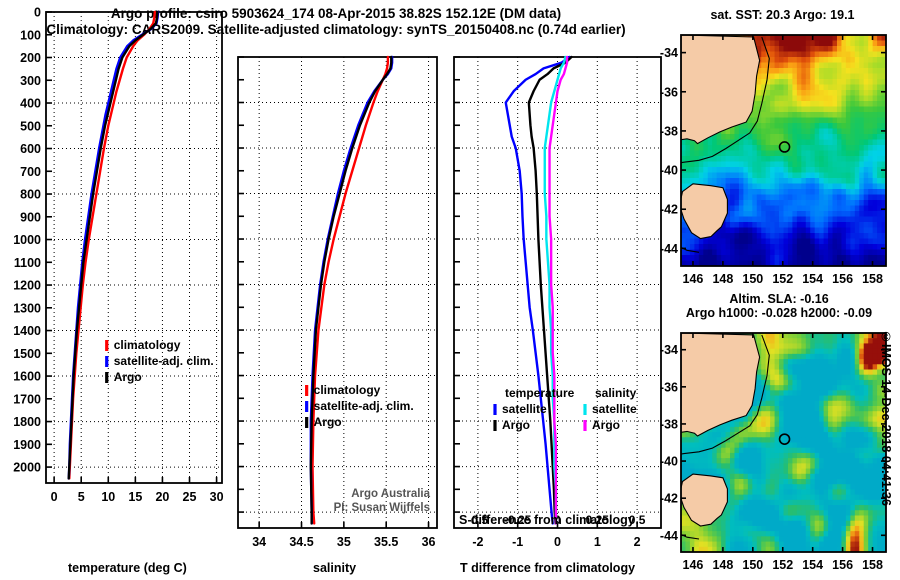  Describe the element at coordinates (30, 172) in the screenshot. I see `y-tick-label: 700` at that location.